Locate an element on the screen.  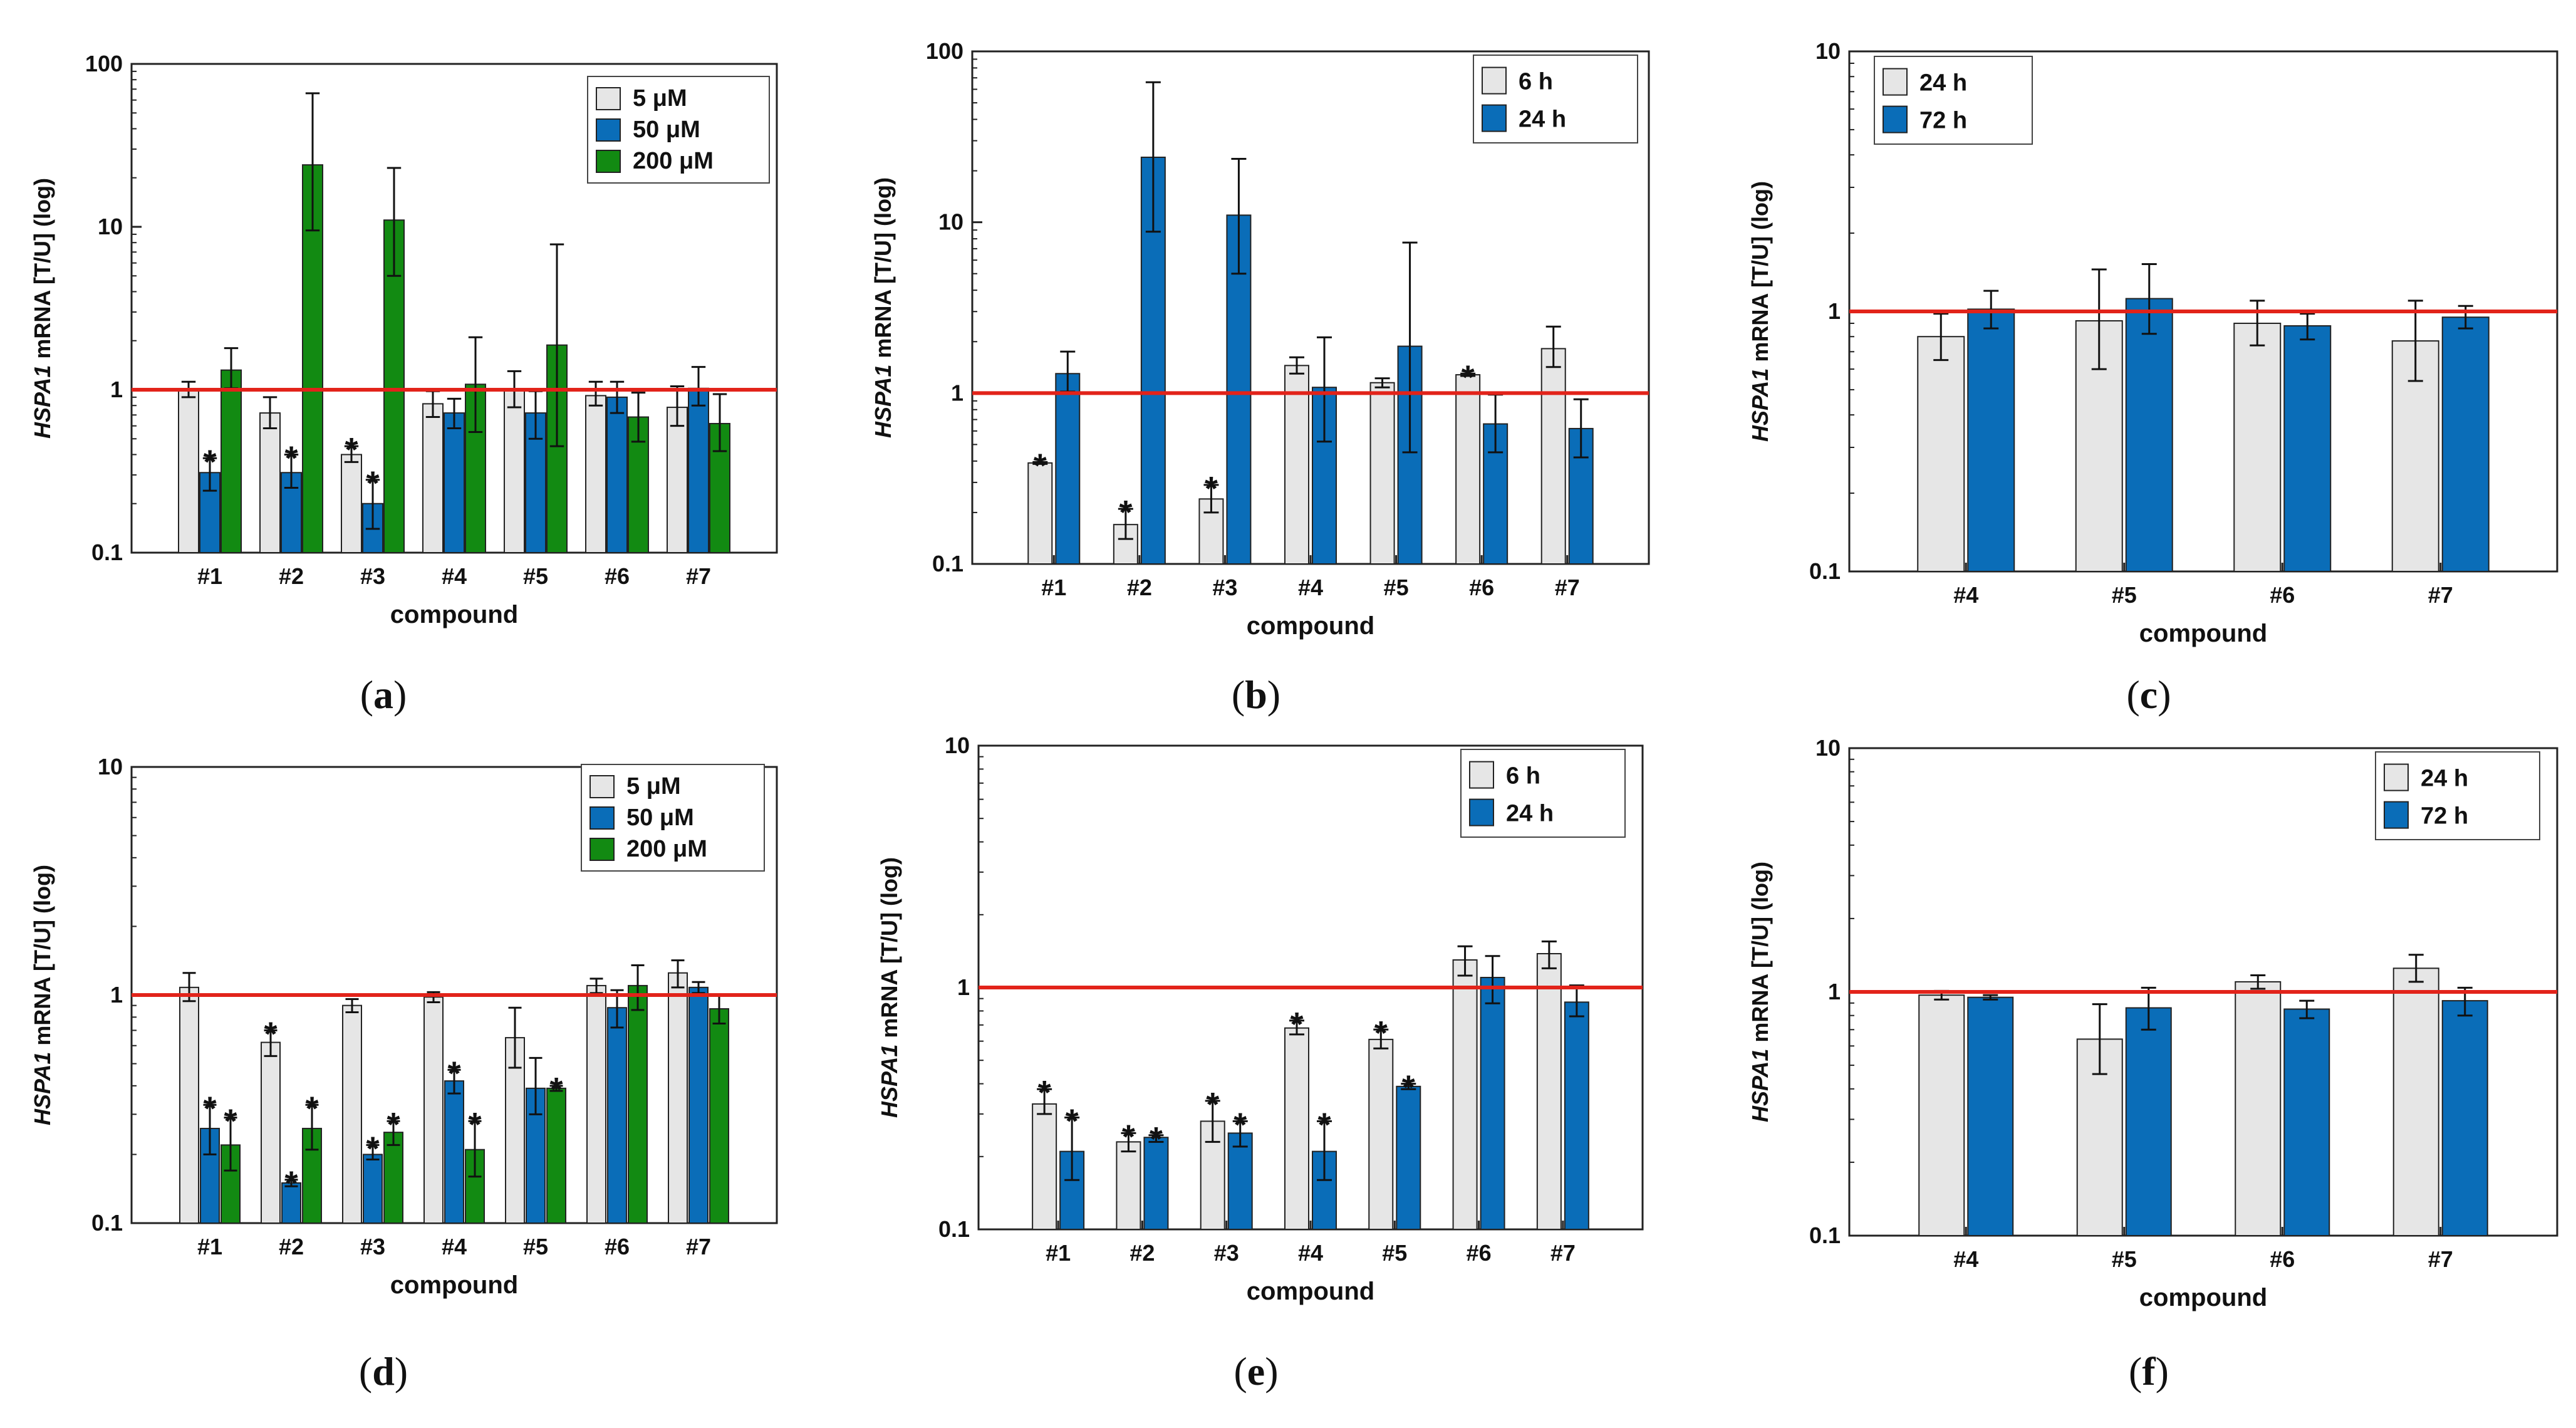
y-tick-label: 100 is located at coordinates (944, 51).